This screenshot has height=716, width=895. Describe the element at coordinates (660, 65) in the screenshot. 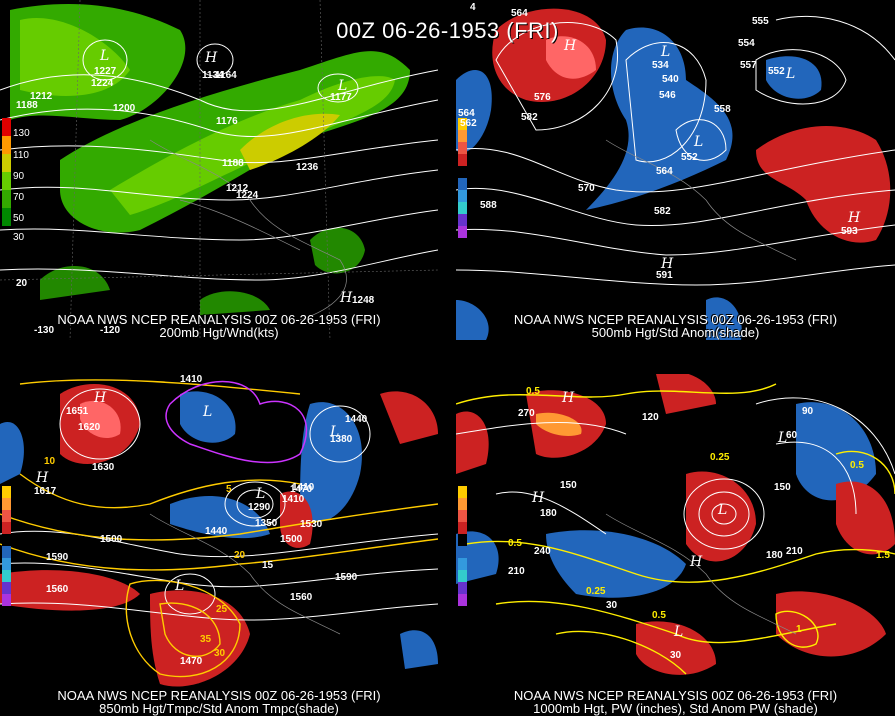

I see `contour-label: 534` at that location.